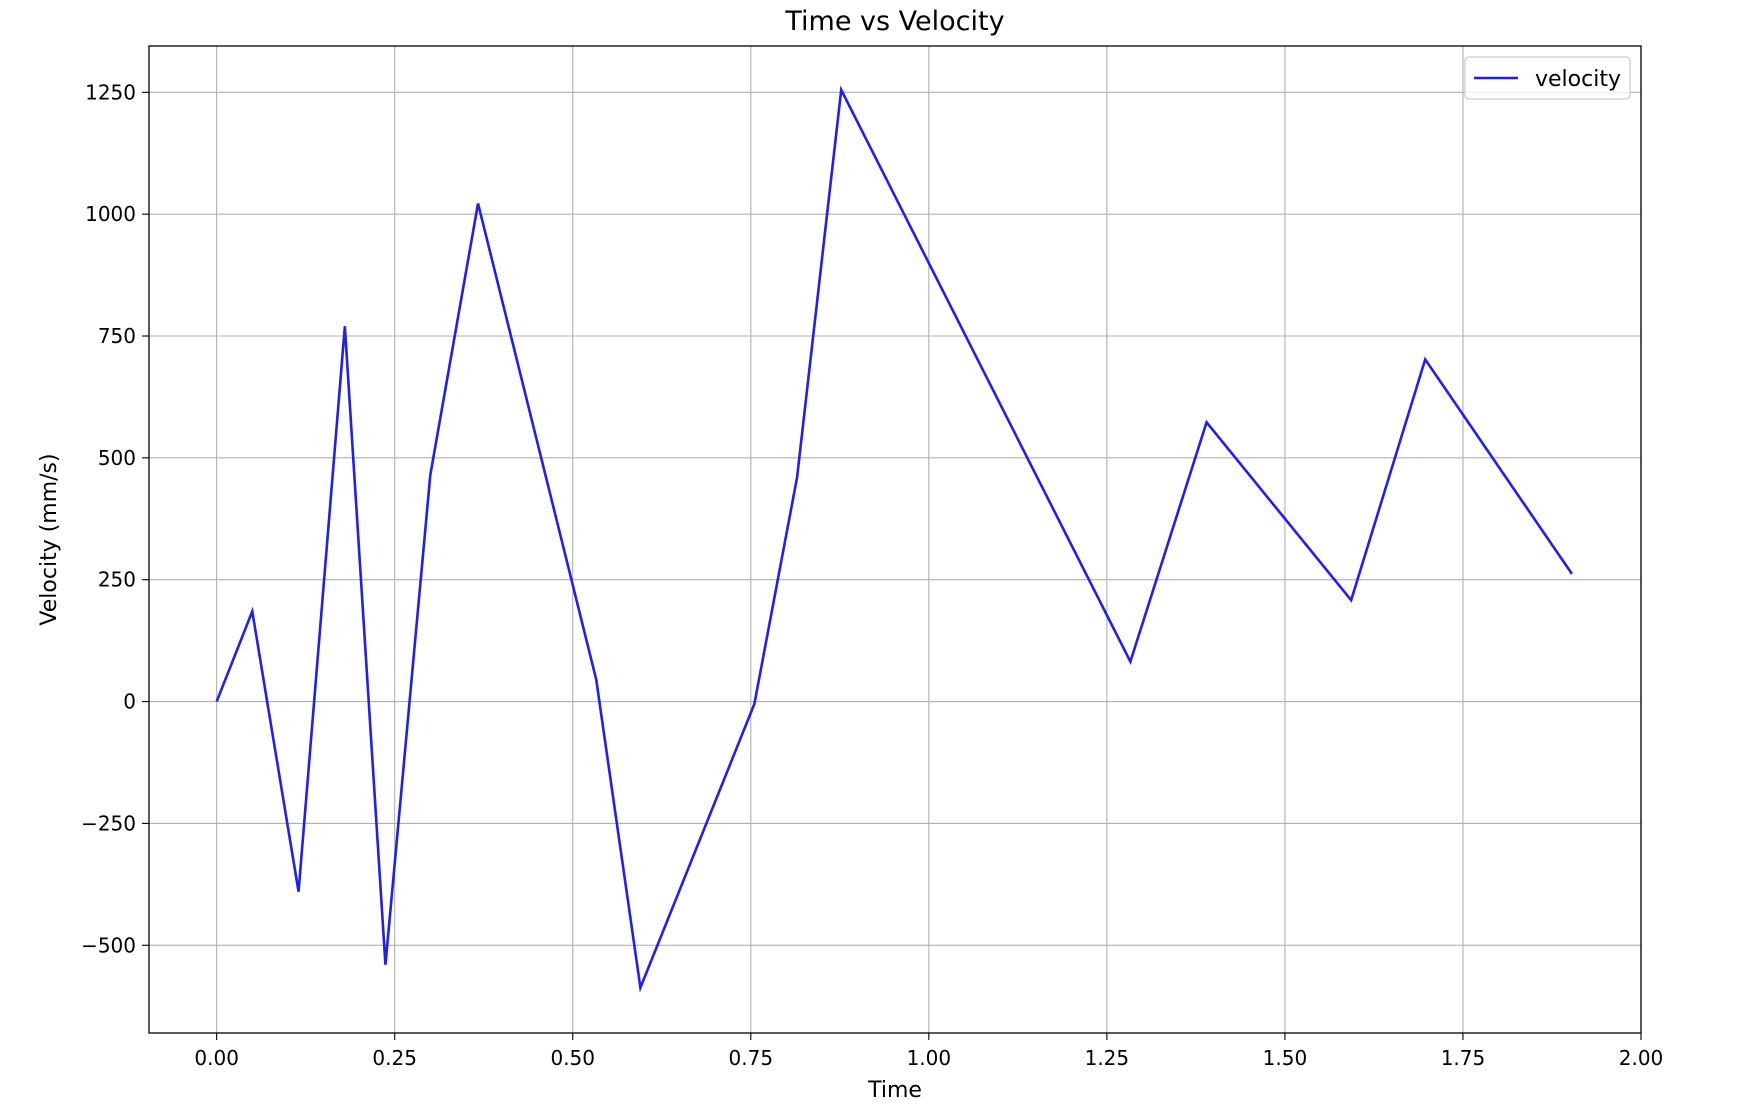  What do you see at coordinates (1463, 1058) in the screenshot?
I see `x-tick-label: 1.75` at bounding box center [1463, 1058].